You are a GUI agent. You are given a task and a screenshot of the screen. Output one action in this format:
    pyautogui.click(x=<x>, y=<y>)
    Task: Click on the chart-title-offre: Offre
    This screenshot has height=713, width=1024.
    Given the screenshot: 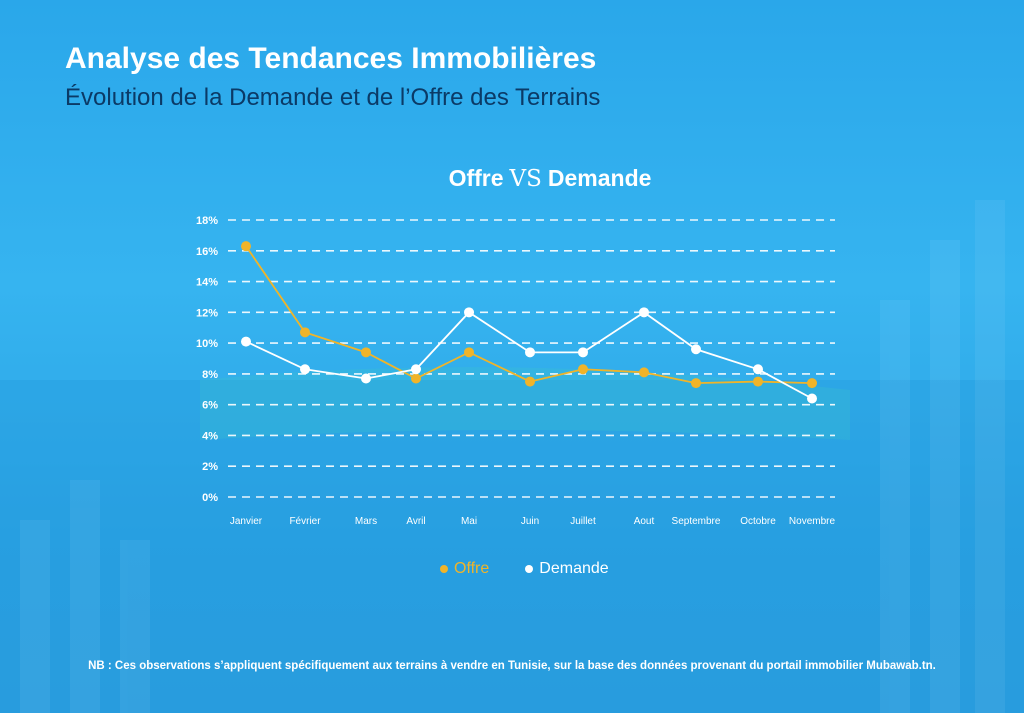 What is the action you would take?
    pyautogui.click(x=476, y=178)
    